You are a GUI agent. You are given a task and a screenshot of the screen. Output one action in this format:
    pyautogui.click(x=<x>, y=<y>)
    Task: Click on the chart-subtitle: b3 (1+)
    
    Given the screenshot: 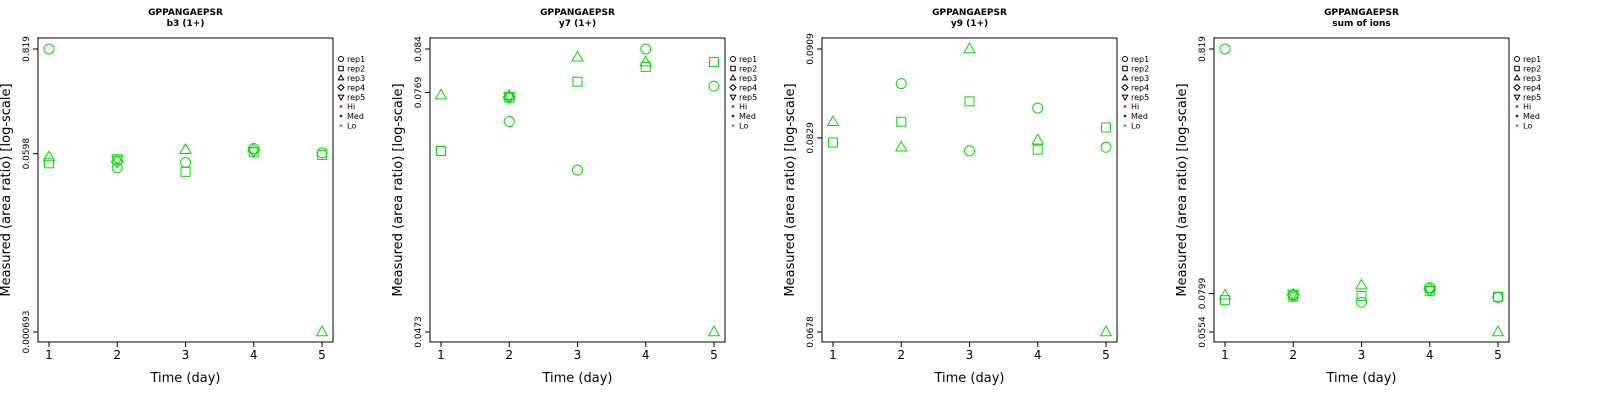 What is the action you would take?
    pyautogui.click(x=186, y=24)
    